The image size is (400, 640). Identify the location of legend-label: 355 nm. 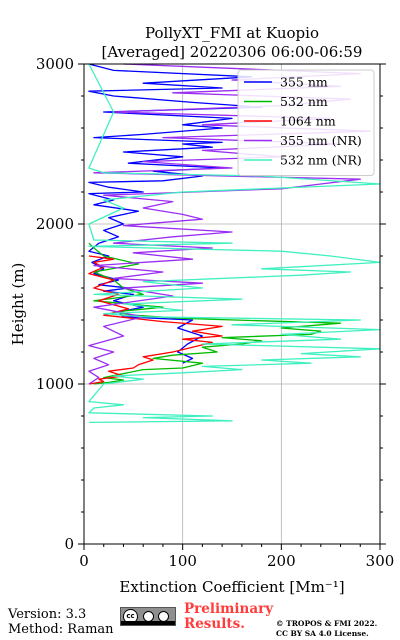
(304, 82).